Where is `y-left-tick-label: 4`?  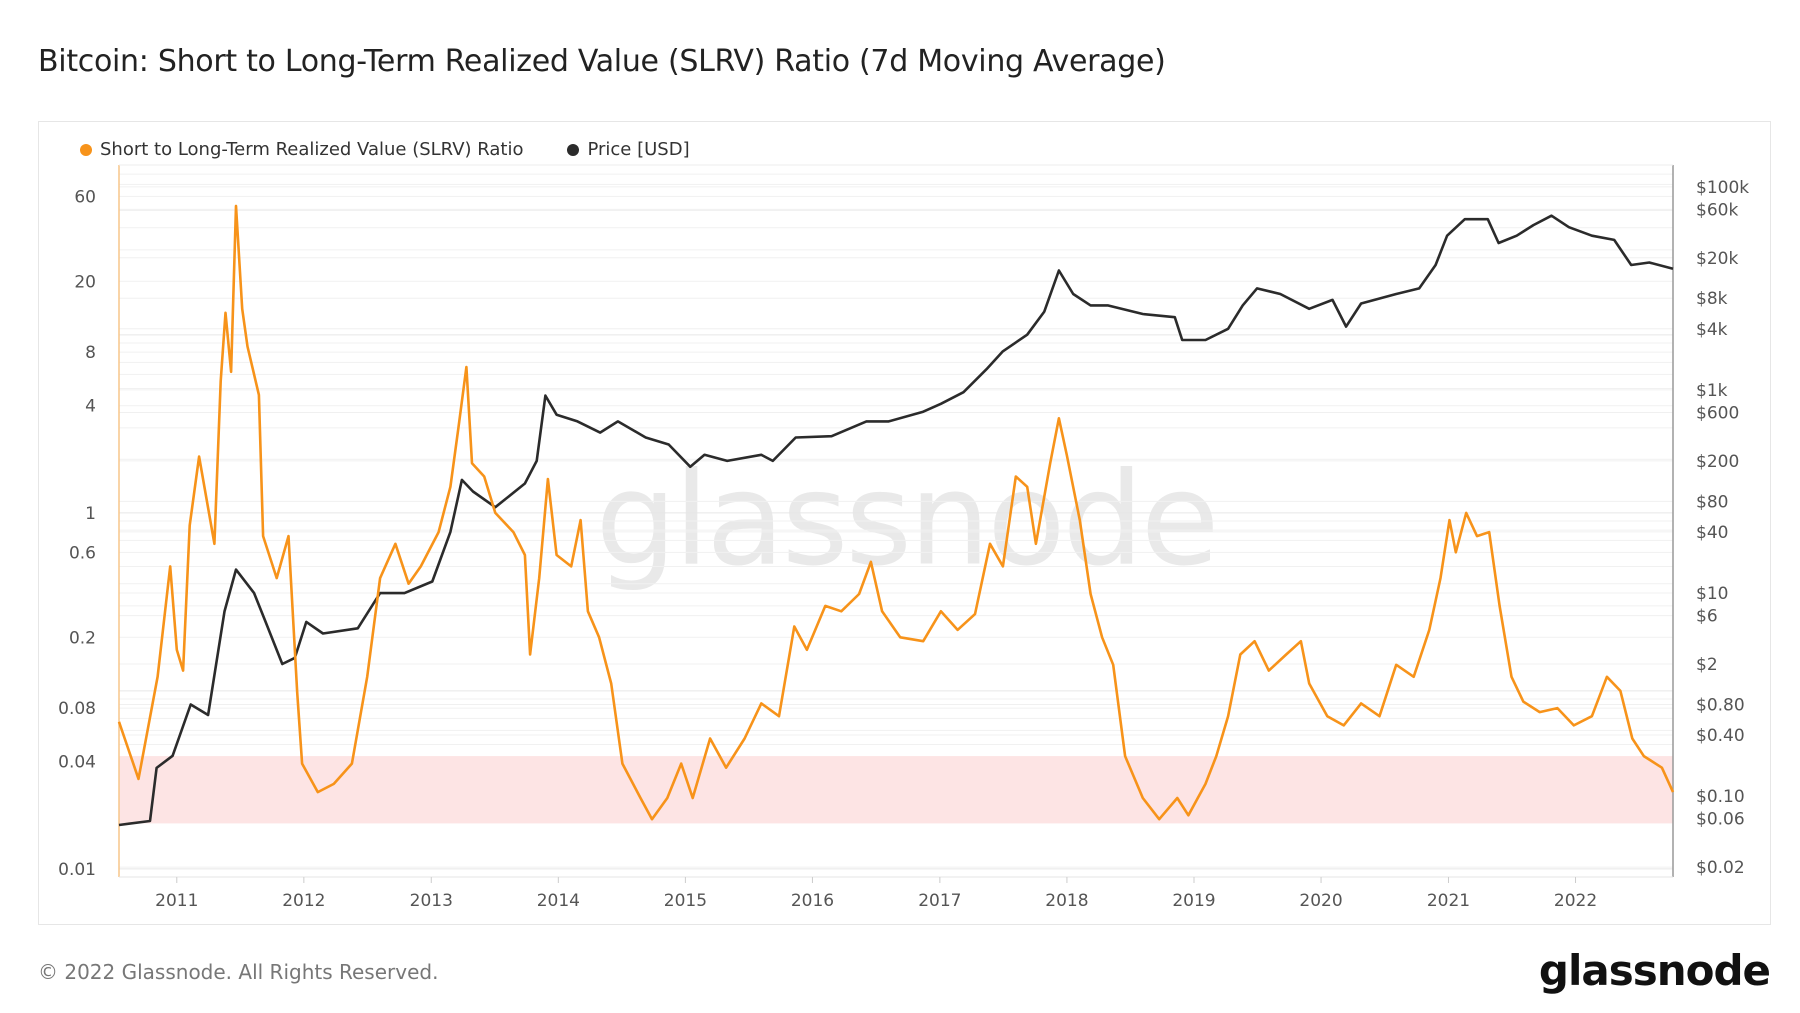
y-left-tick-label: 4 is located at coordinates (90, 407).